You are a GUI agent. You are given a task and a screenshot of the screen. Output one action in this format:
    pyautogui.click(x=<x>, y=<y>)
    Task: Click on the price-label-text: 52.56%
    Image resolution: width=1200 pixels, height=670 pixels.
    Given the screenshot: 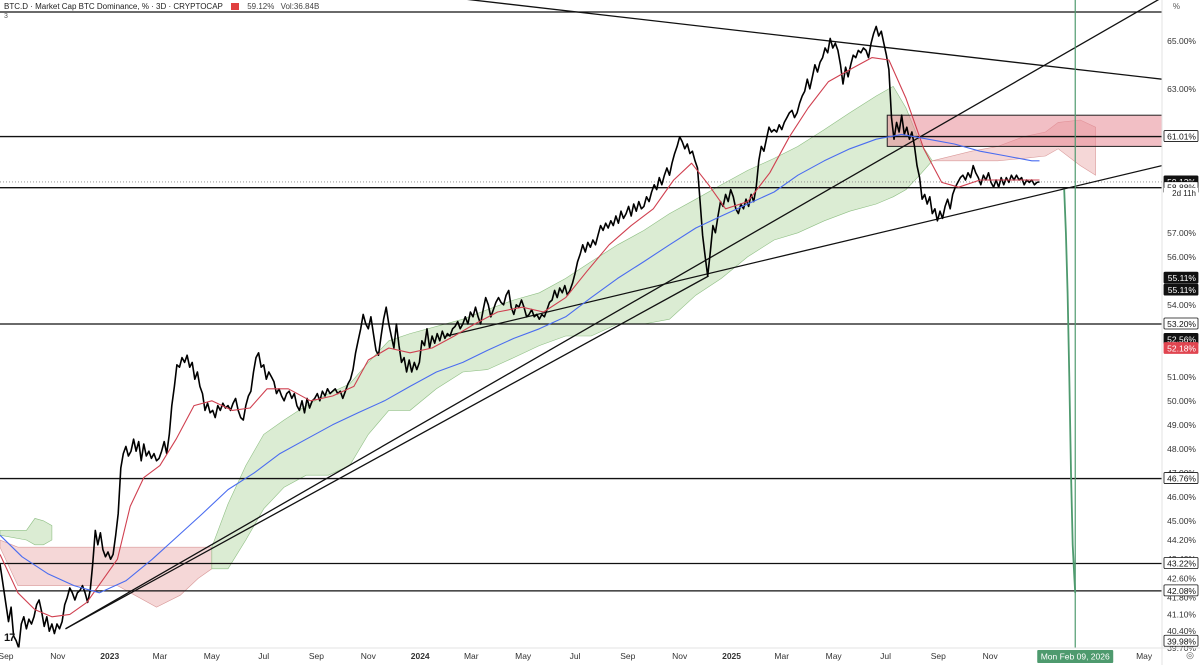 What is the action you would take?
    pyautogui.click(x=1181, y=339)
    